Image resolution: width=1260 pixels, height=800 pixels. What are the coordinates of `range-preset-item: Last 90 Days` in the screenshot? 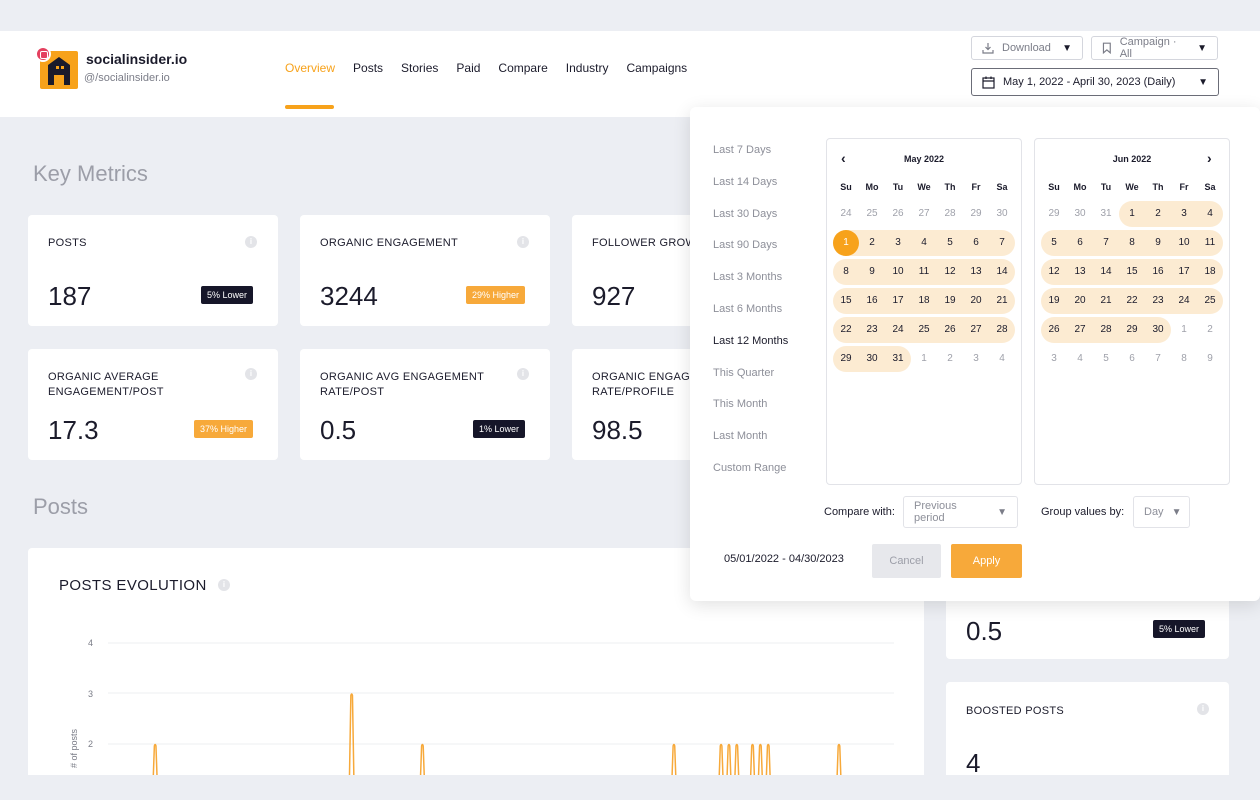 It's located at (745, 245).